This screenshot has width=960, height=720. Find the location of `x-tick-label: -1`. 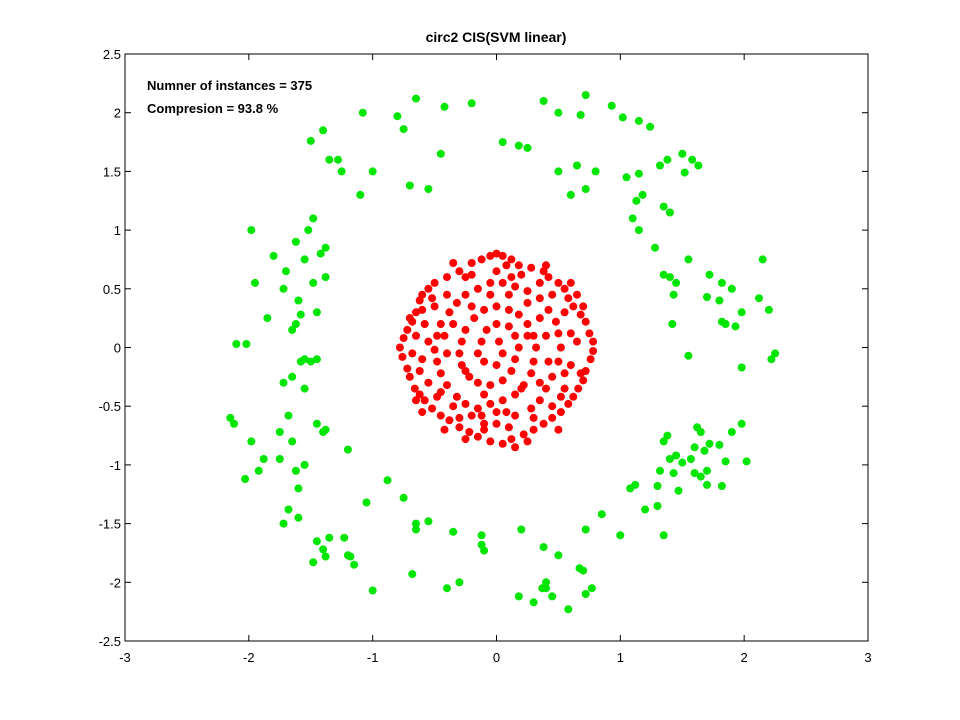

x-tick-label: -1 is located at coordinates (373, 657).